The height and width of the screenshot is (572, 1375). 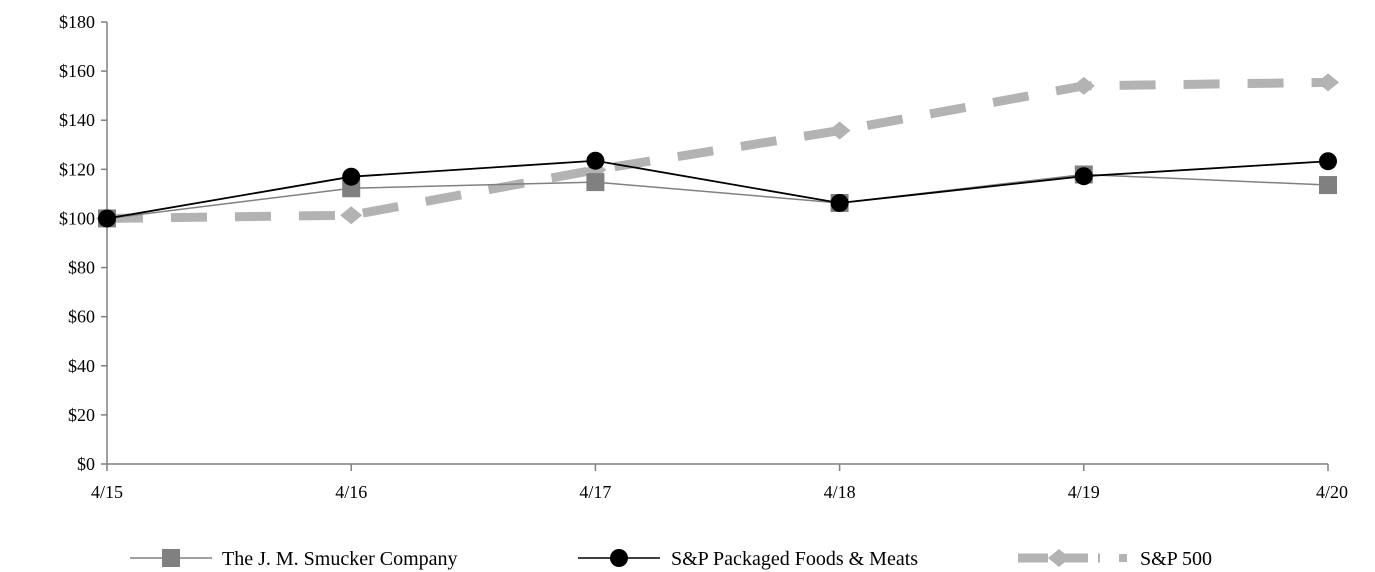 What do you see at coordinates (77, 71) in the screenshot?
I see `y-tick-label: $160` at bounding box center [77, 71].